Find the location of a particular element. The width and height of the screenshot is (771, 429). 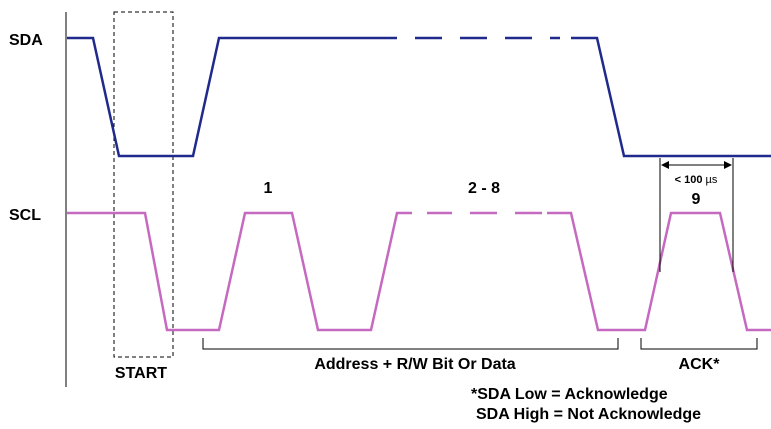

timing-label-prefix: < 100 is located at coordinates (690, 180).